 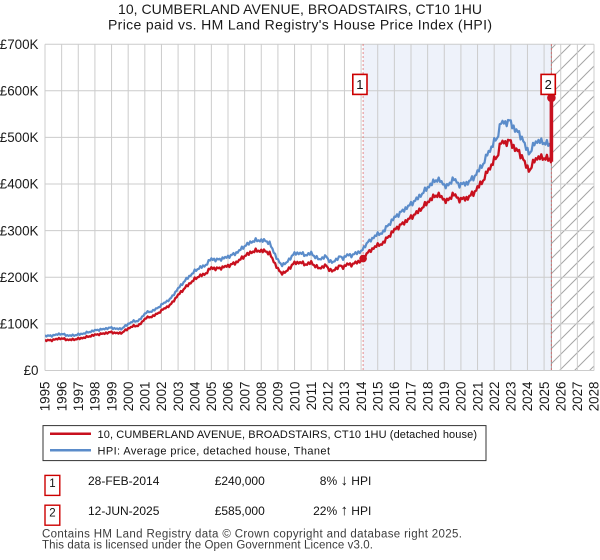 I want to click on svg-text: 2024, so click(x=527, y=396).